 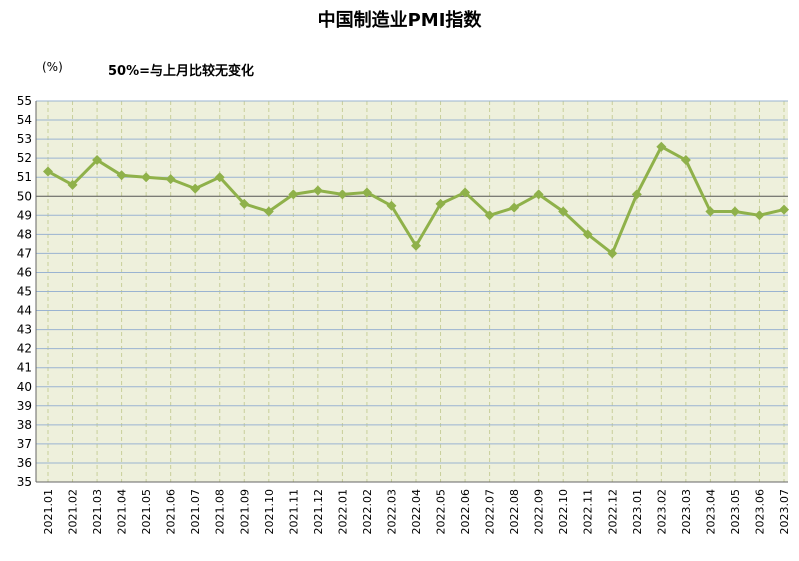 What do you see at coordinates (24, 425) in the screenshot?
I see `y-tick-label: 38` at bounding box center [24, 425].